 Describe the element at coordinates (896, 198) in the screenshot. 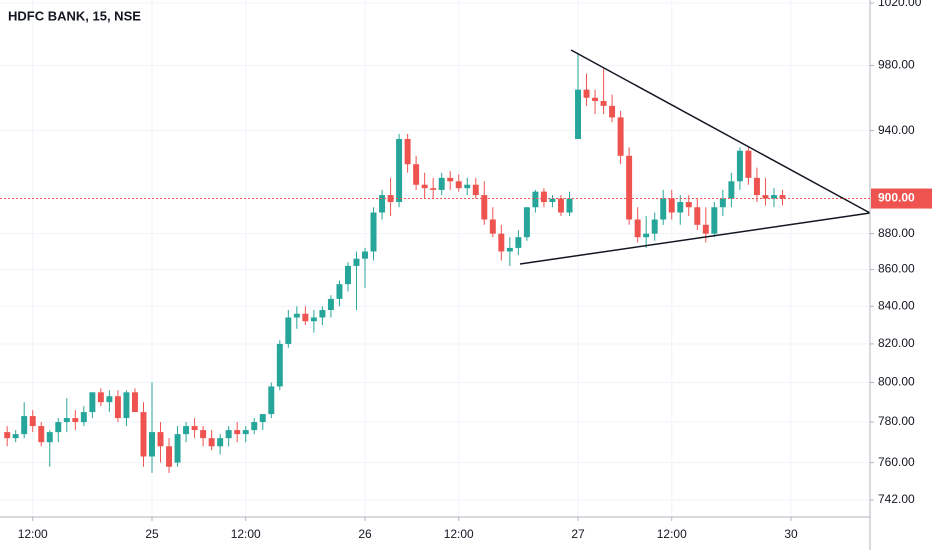

I see `last-price-label: 900.00` at that location.